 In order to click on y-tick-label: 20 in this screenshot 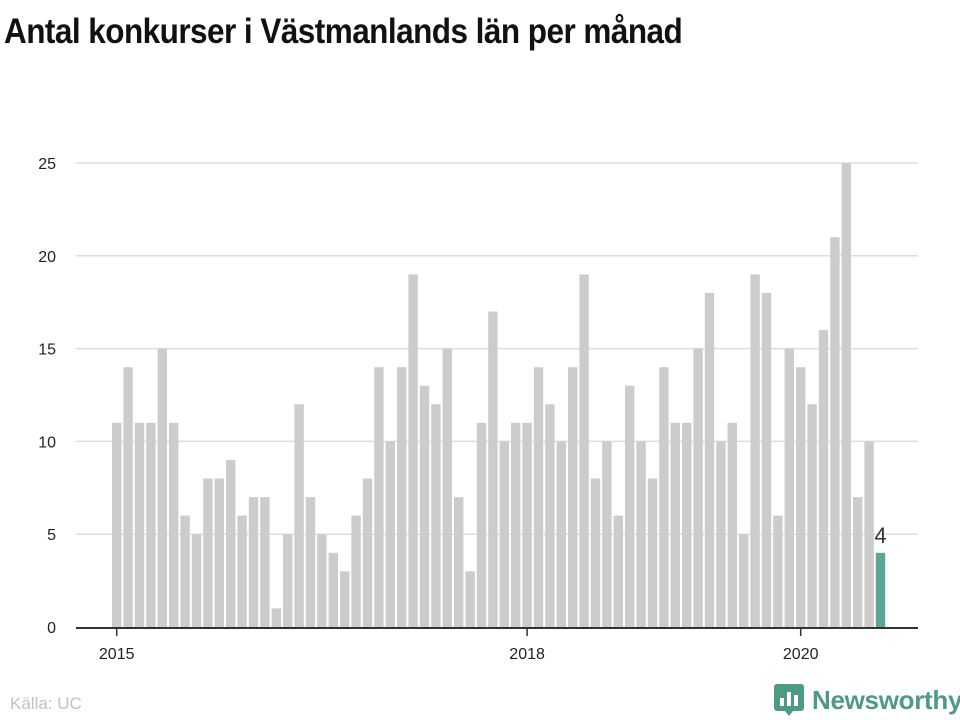, I will do `click(47, 257)`.